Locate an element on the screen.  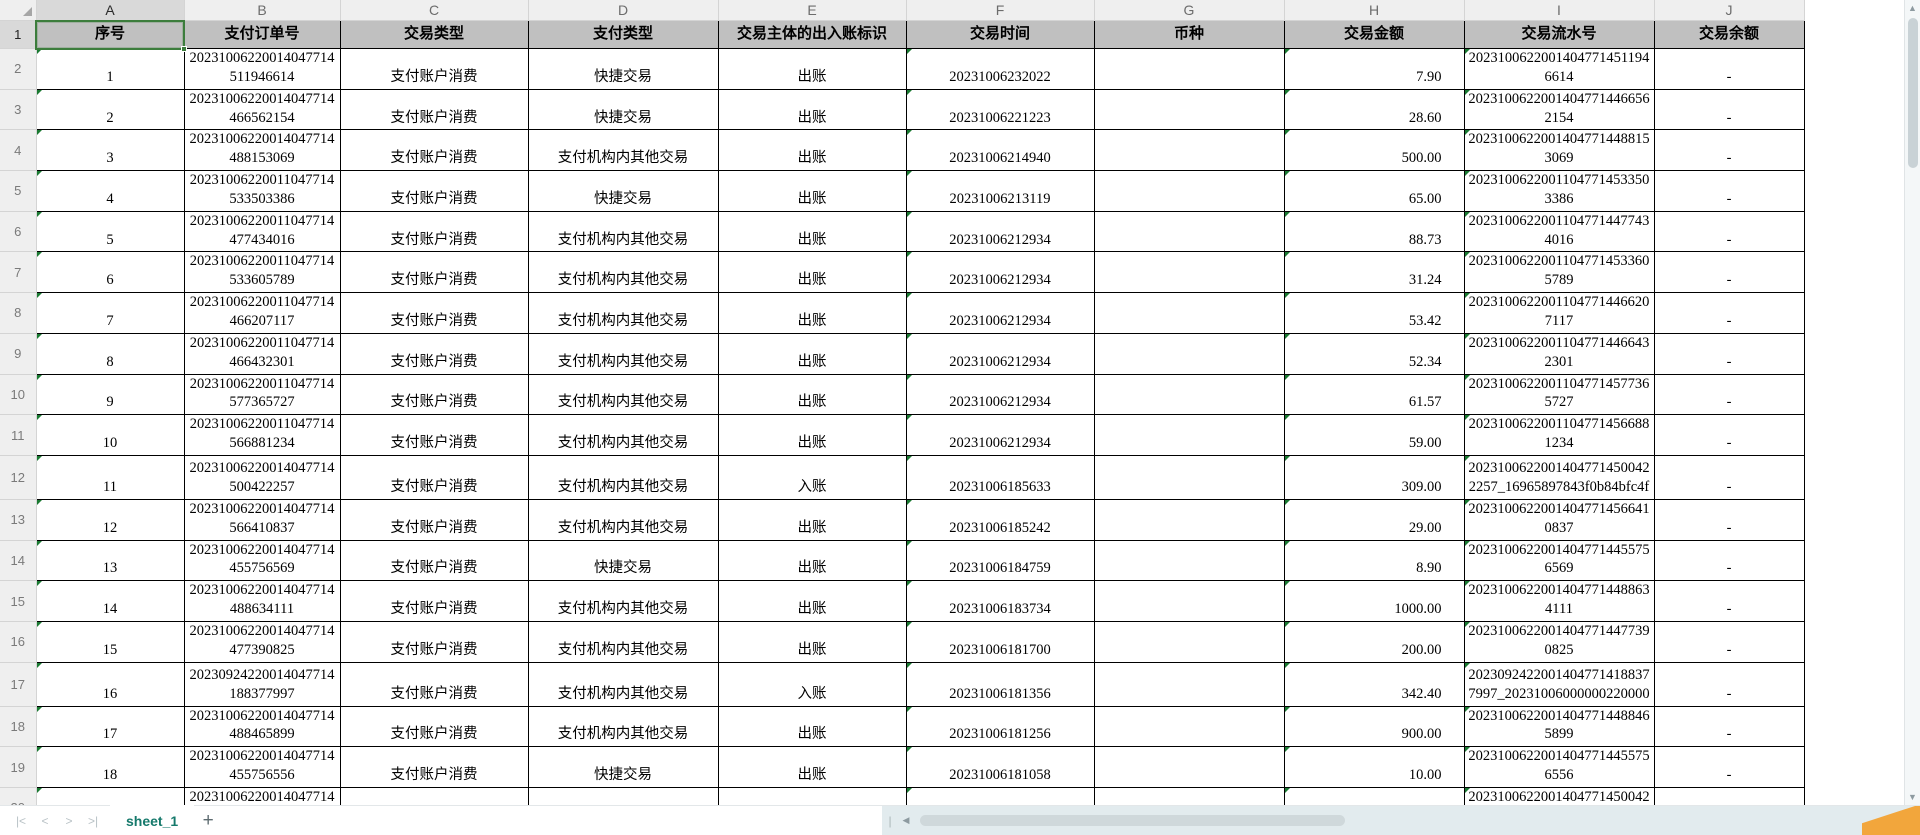
header-cell-txn-time: 交易时间 is located at coordinates (1000, 34).